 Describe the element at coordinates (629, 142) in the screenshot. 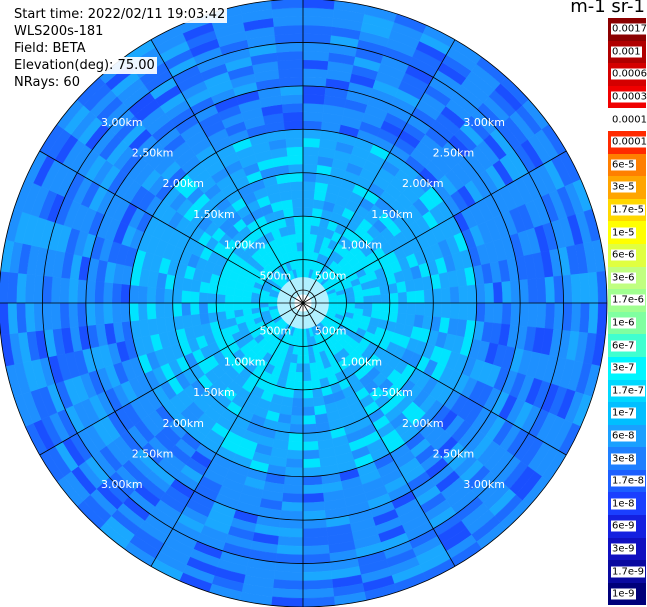

I see `colorbar-tick-label: 0.0001` at that location.